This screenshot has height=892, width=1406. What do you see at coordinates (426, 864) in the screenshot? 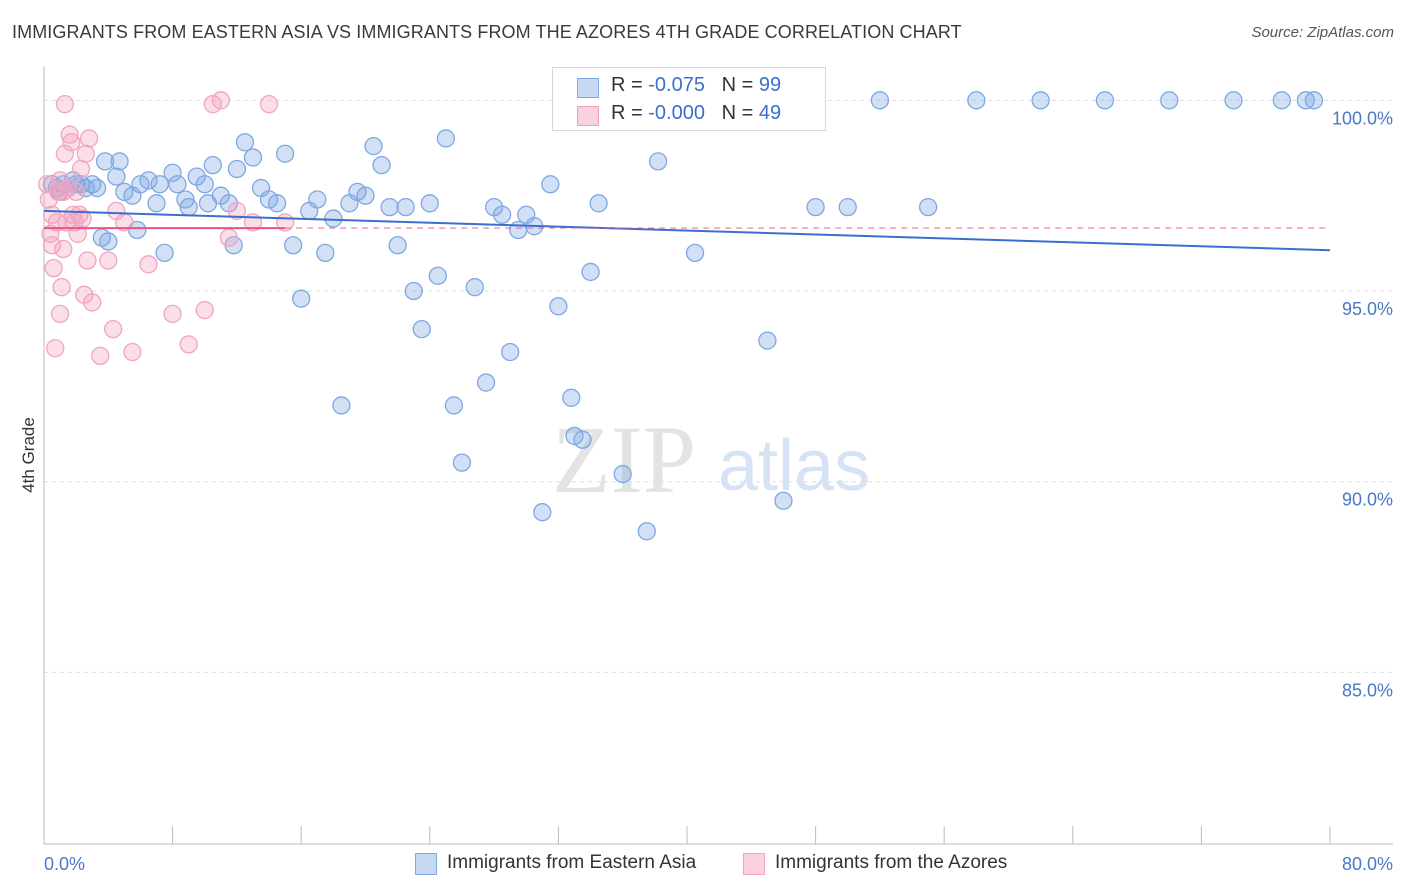
I see `legend-swatch-eastern-asia` at bounding box center [426, 864].